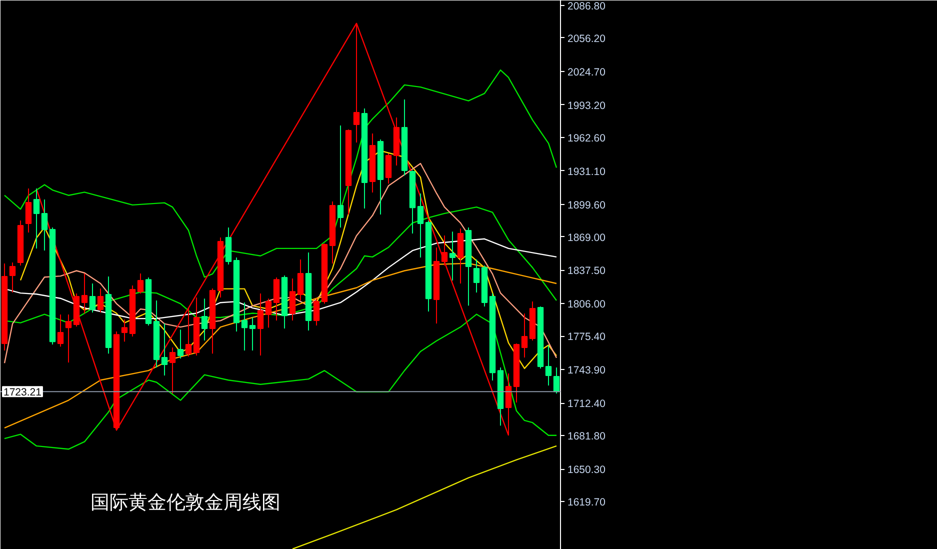 Image resolution: width=937 pixels, height=549 pixels. I want to click on text: 国际黄金伦敦金周线图, so click(185, 503).